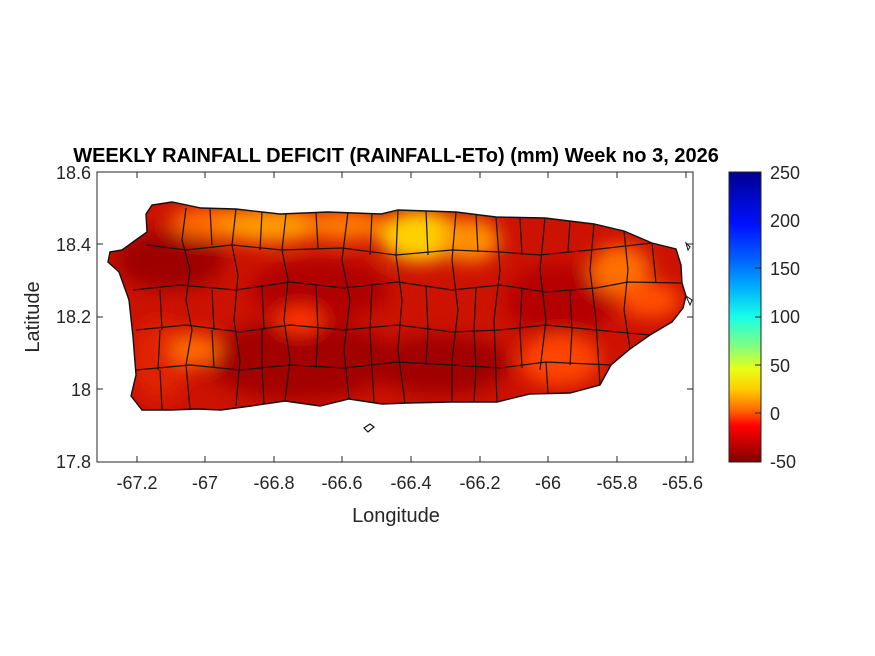  I want to click on x-tick-label: -66.4, so click(410, 483).